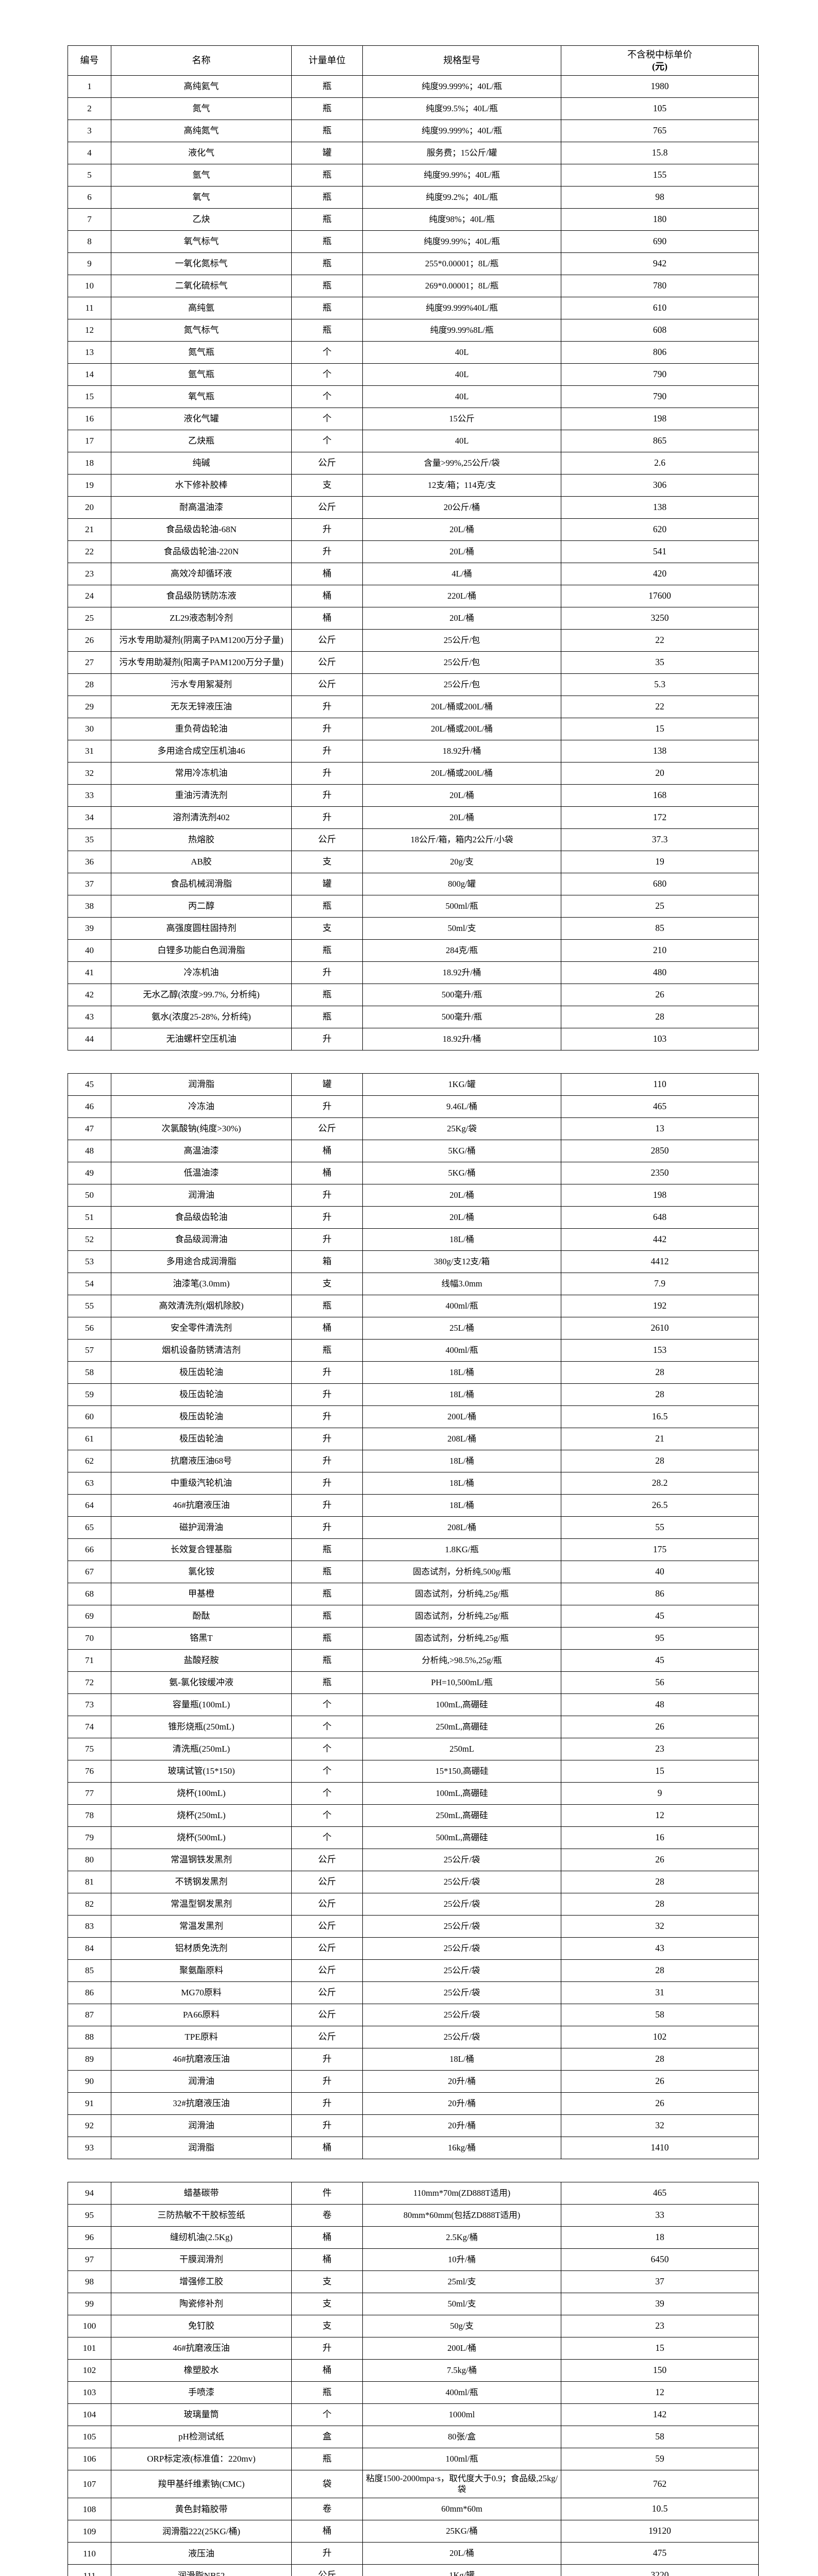 The width and height of the screenshot is (818, 2576). What do you see at coordinates (201, 2484) in the screenshot?
I see `cell-name: 羧甲基纤维素钠(CMC)` at bounding box center [201, 2484].